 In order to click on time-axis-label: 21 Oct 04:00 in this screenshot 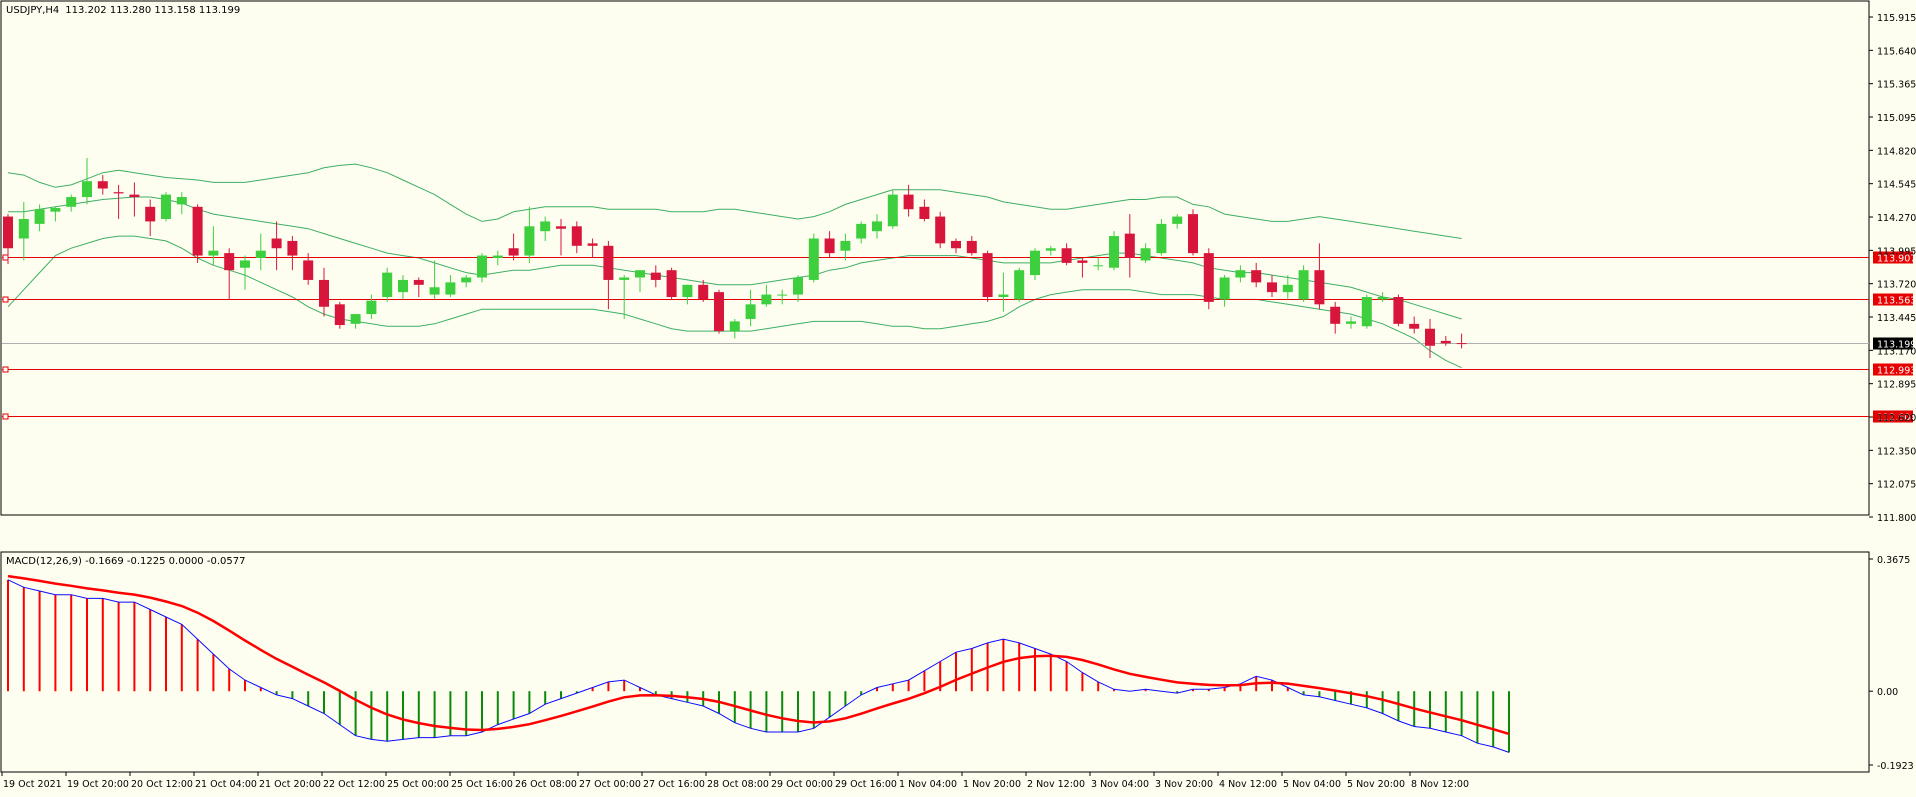, I will do `click(226, 784)`.